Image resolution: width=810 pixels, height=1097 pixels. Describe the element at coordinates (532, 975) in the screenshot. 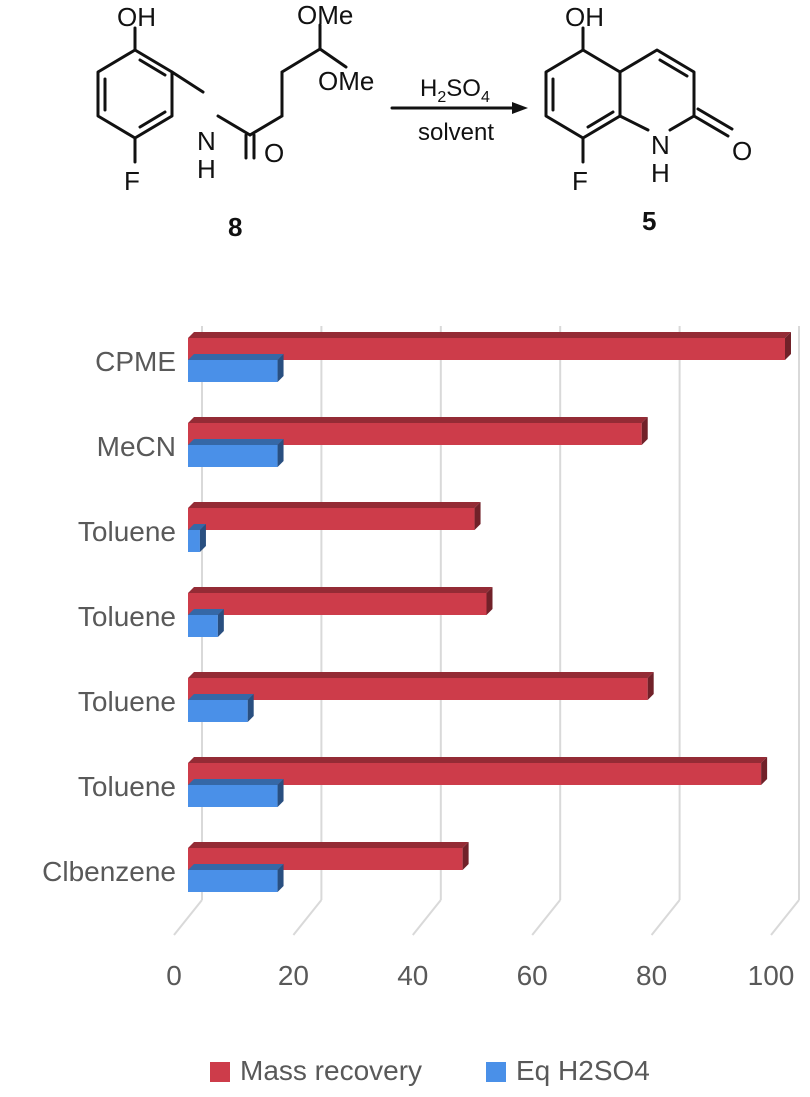

I see `x-tick-label-3: 60` at that location.